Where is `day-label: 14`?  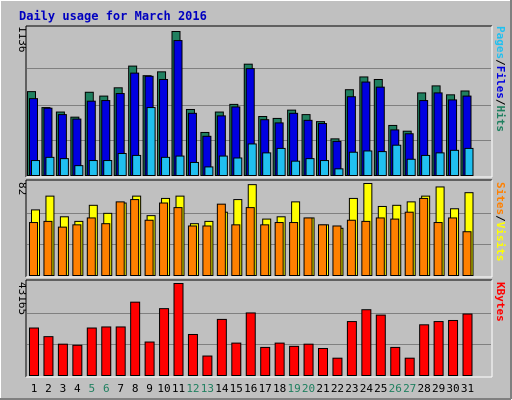
day-label: 14 is located at coordinates (222, 388).